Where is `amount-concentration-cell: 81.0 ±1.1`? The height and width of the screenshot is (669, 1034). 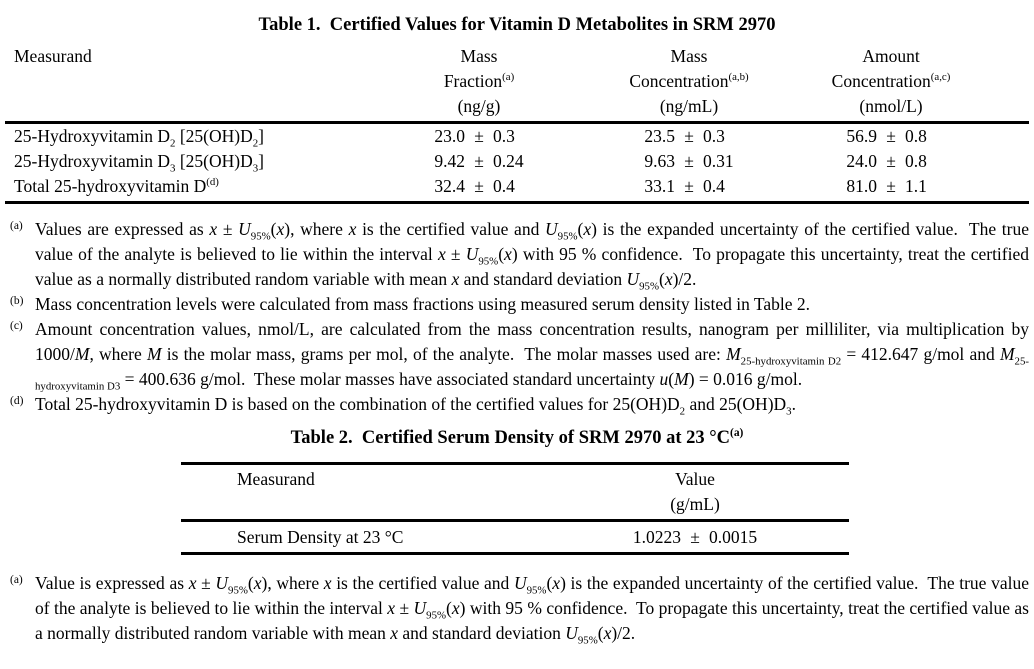 amount-concentration-cell: 81.0 ±1.1 is located at coordinates (891, 189).